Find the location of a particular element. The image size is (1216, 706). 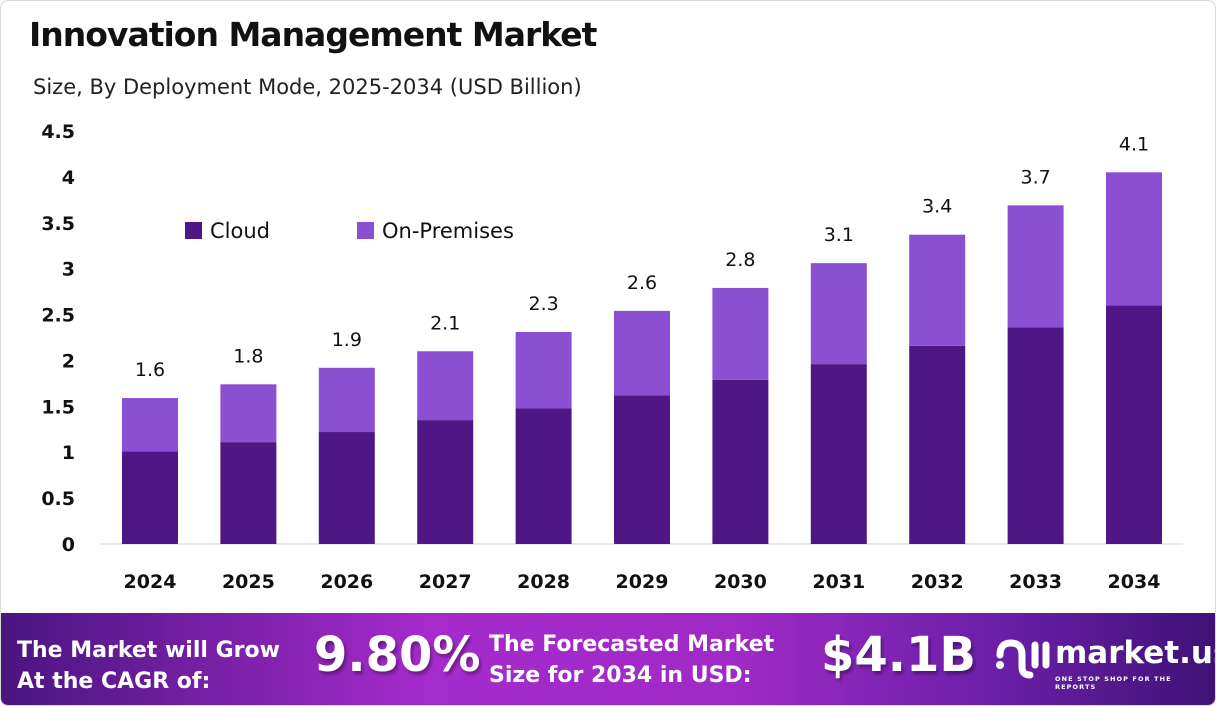

bar-cloud-2027 is located at coordinates (445, 482).